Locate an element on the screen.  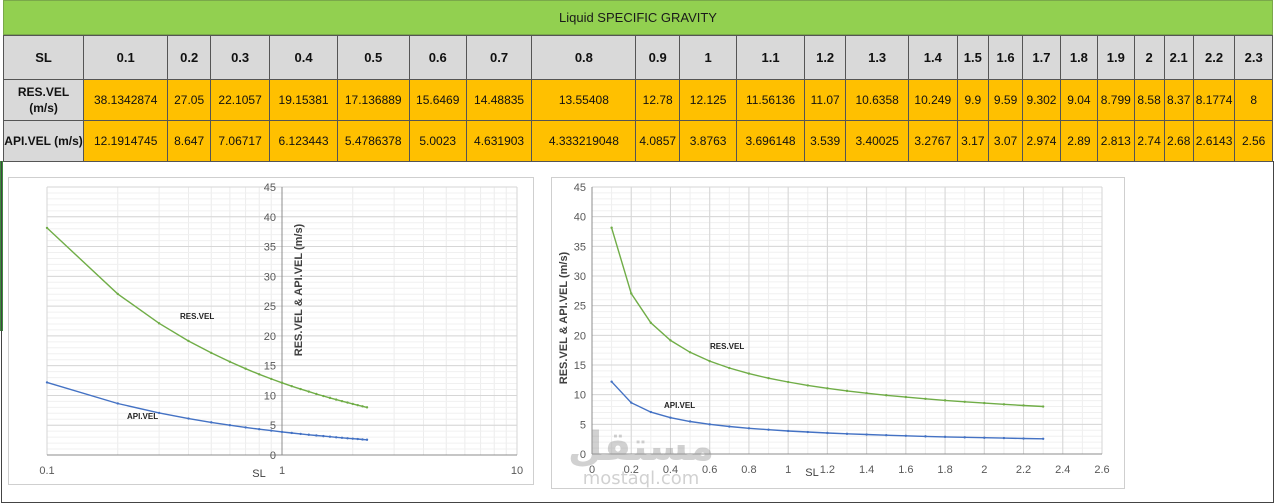
header-sl-cell: 1.1 is located at coordinates (770, 57).